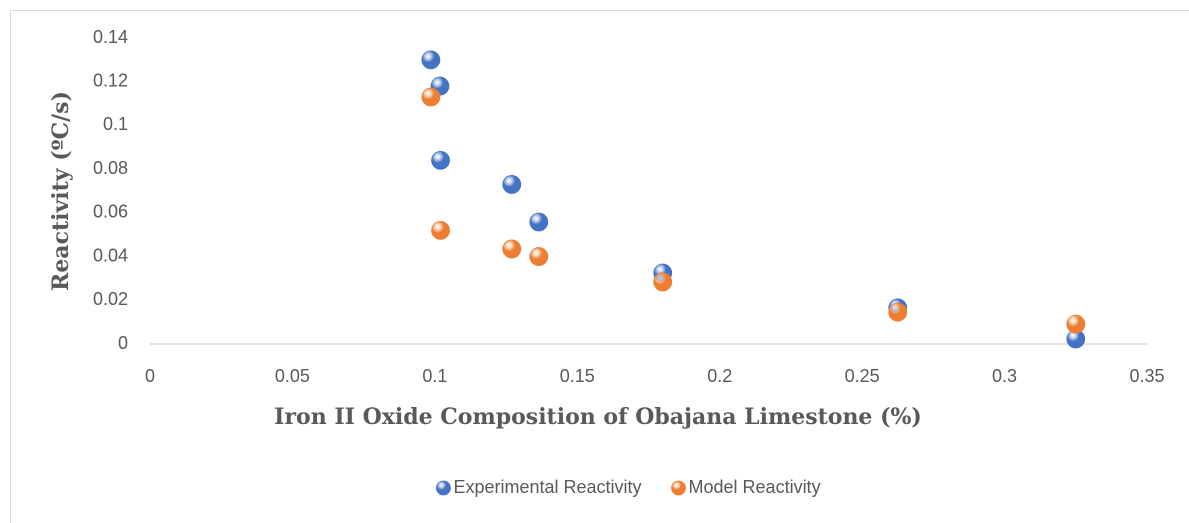  I want to click on y-tick-label: 0.02, so click(110, 299).